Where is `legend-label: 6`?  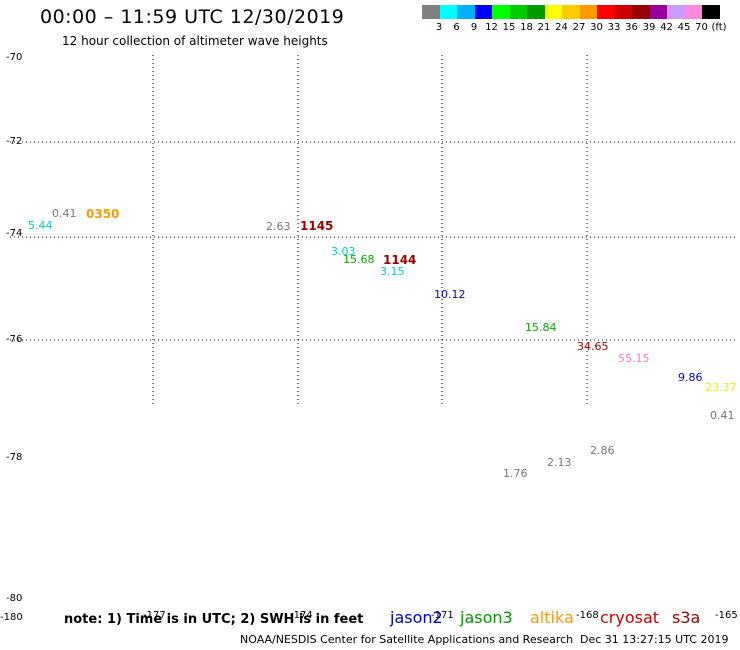
legend-label: 6 is located at coordinates (456, 27).